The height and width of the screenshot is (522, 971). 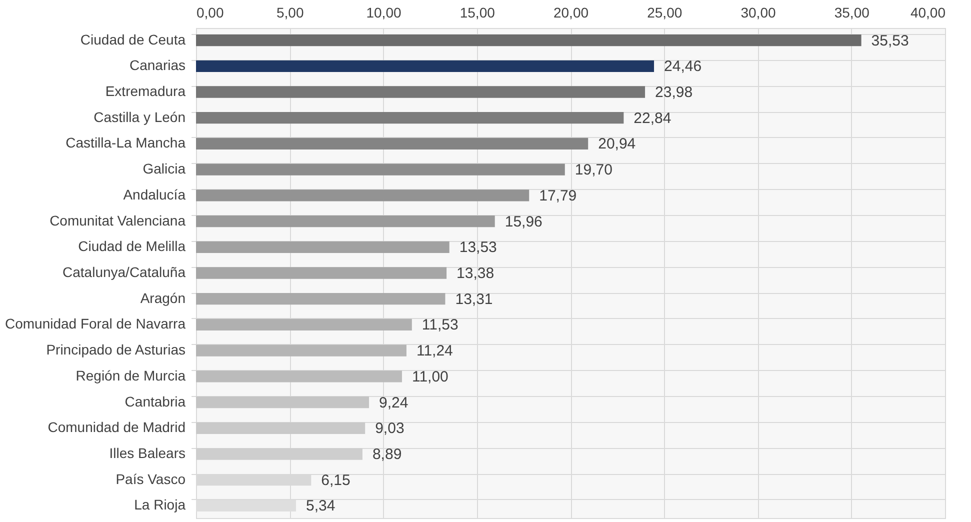 What do you see at coordinates (674, 92) in the screenshot?
I see `data-label: 23,98` at bounding box center [674, 92].